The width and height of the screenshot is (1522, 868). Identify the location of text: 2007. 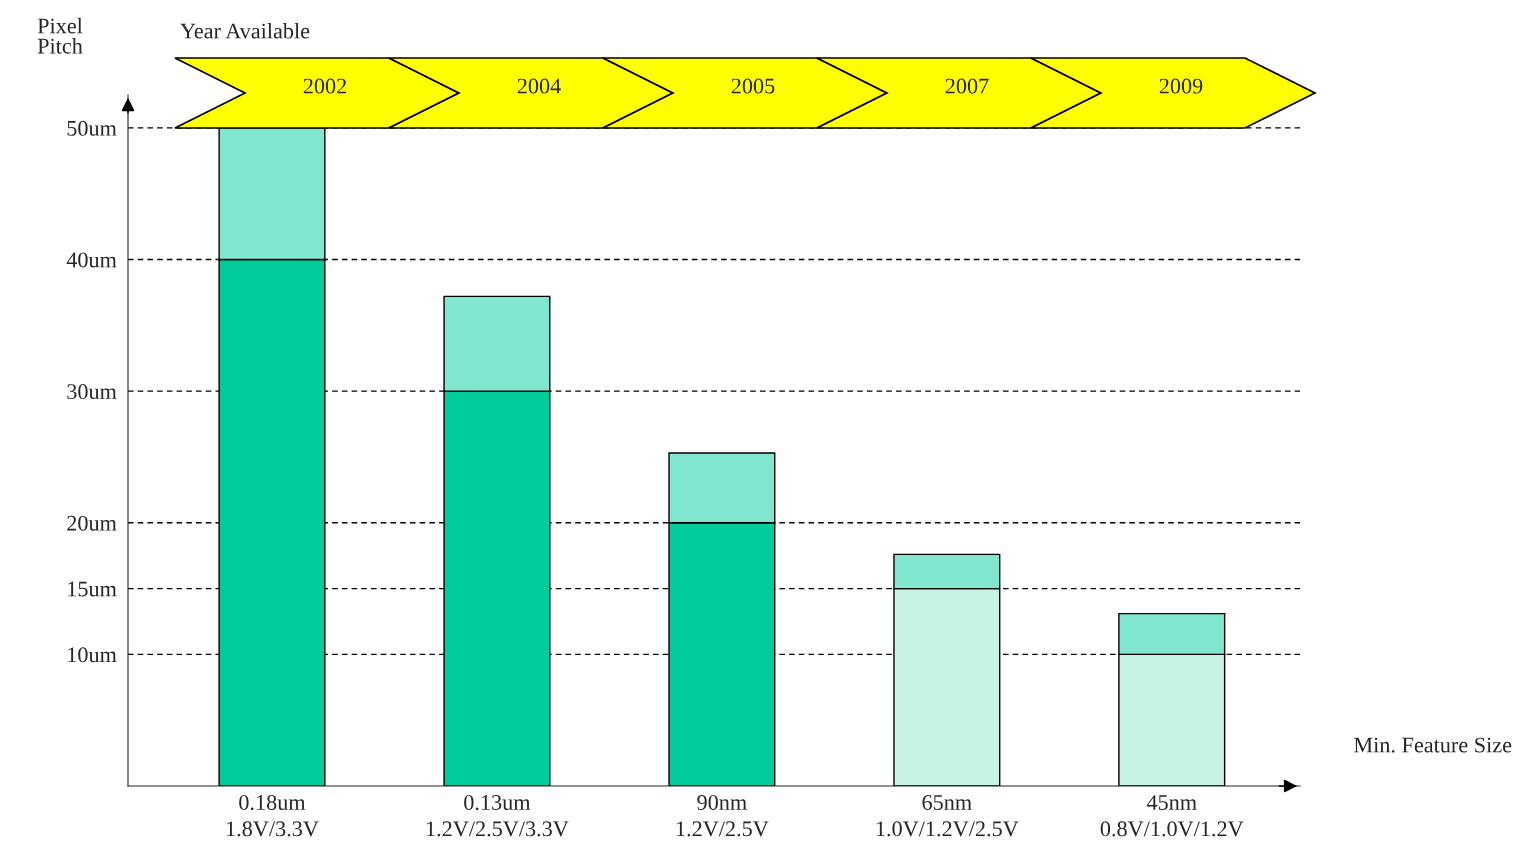
(967, 86).